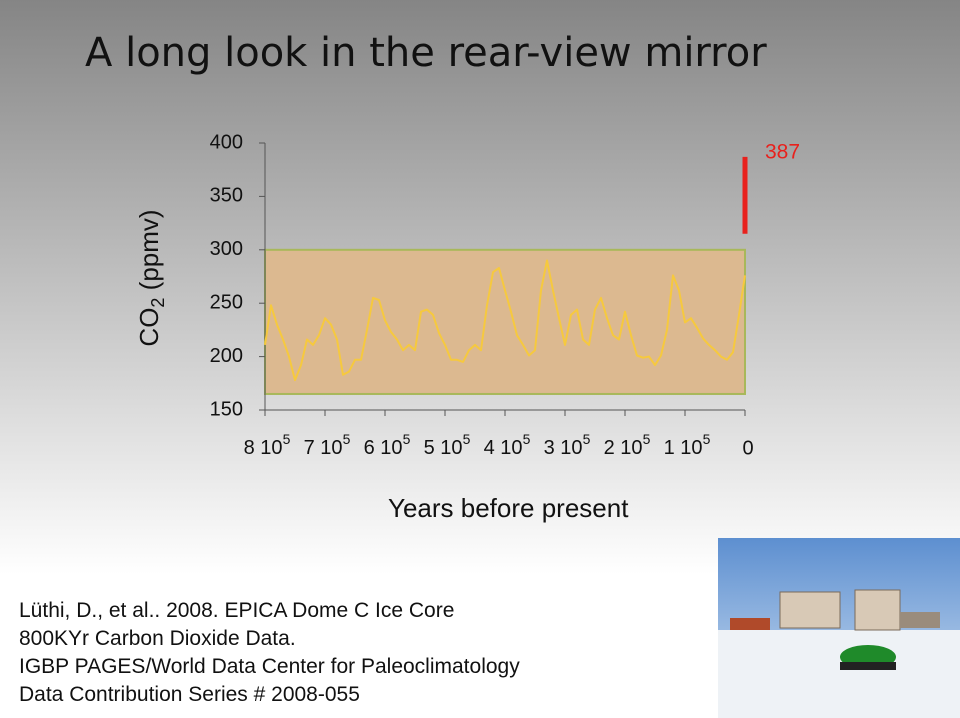 This screenshot has height=718, width=960. Describe the element at coordinates (226, 356) in the screenshot. I see `y-tick-label: 200` at that location.